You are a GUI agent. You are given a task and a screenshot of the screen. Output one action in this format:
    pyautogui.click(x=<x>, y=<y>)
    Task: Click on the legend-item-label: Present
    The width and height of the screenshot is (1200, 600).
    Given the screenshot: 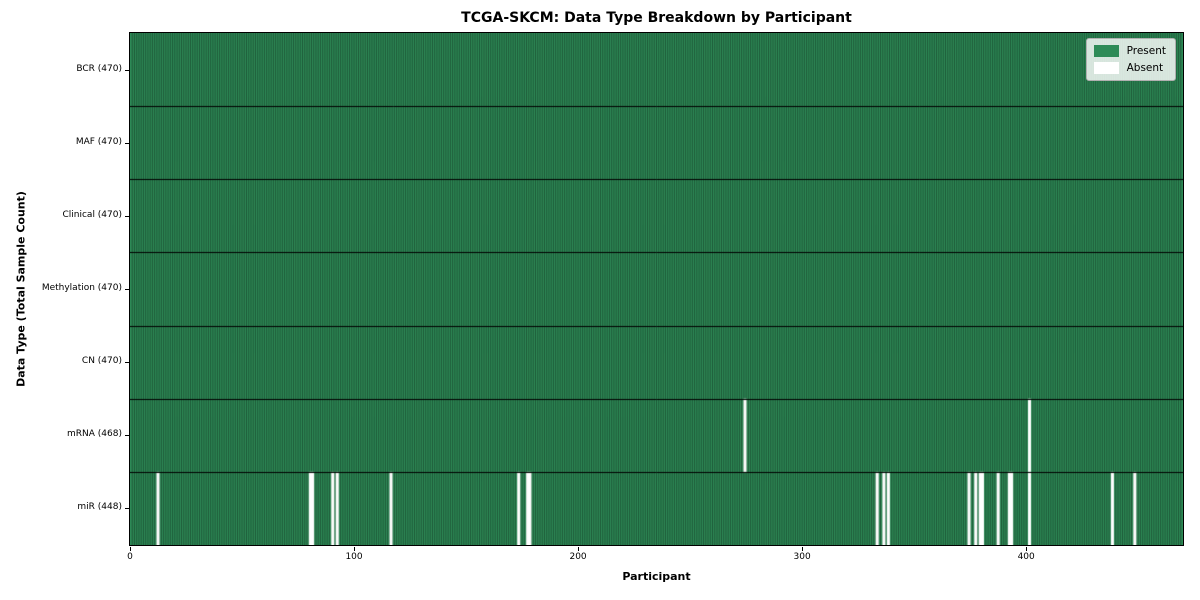 What is the action you would take?
    pyautogui.click(x=1146, y=51)
    